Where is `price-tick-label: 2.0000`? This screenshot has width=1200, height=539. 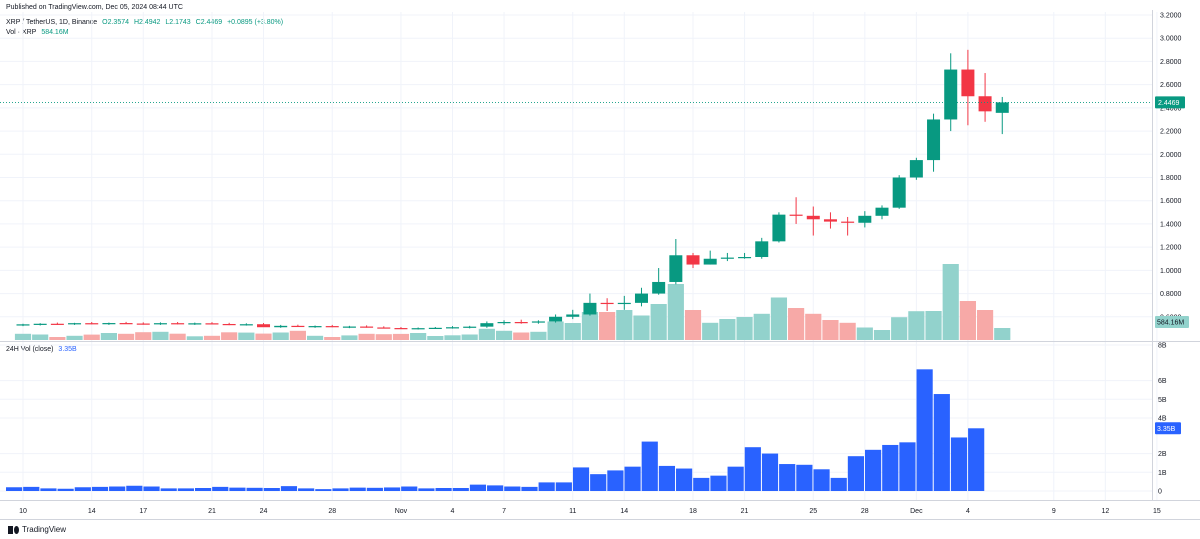 price-tick-label: 2.0000 is located at coordinates (1171, 155).